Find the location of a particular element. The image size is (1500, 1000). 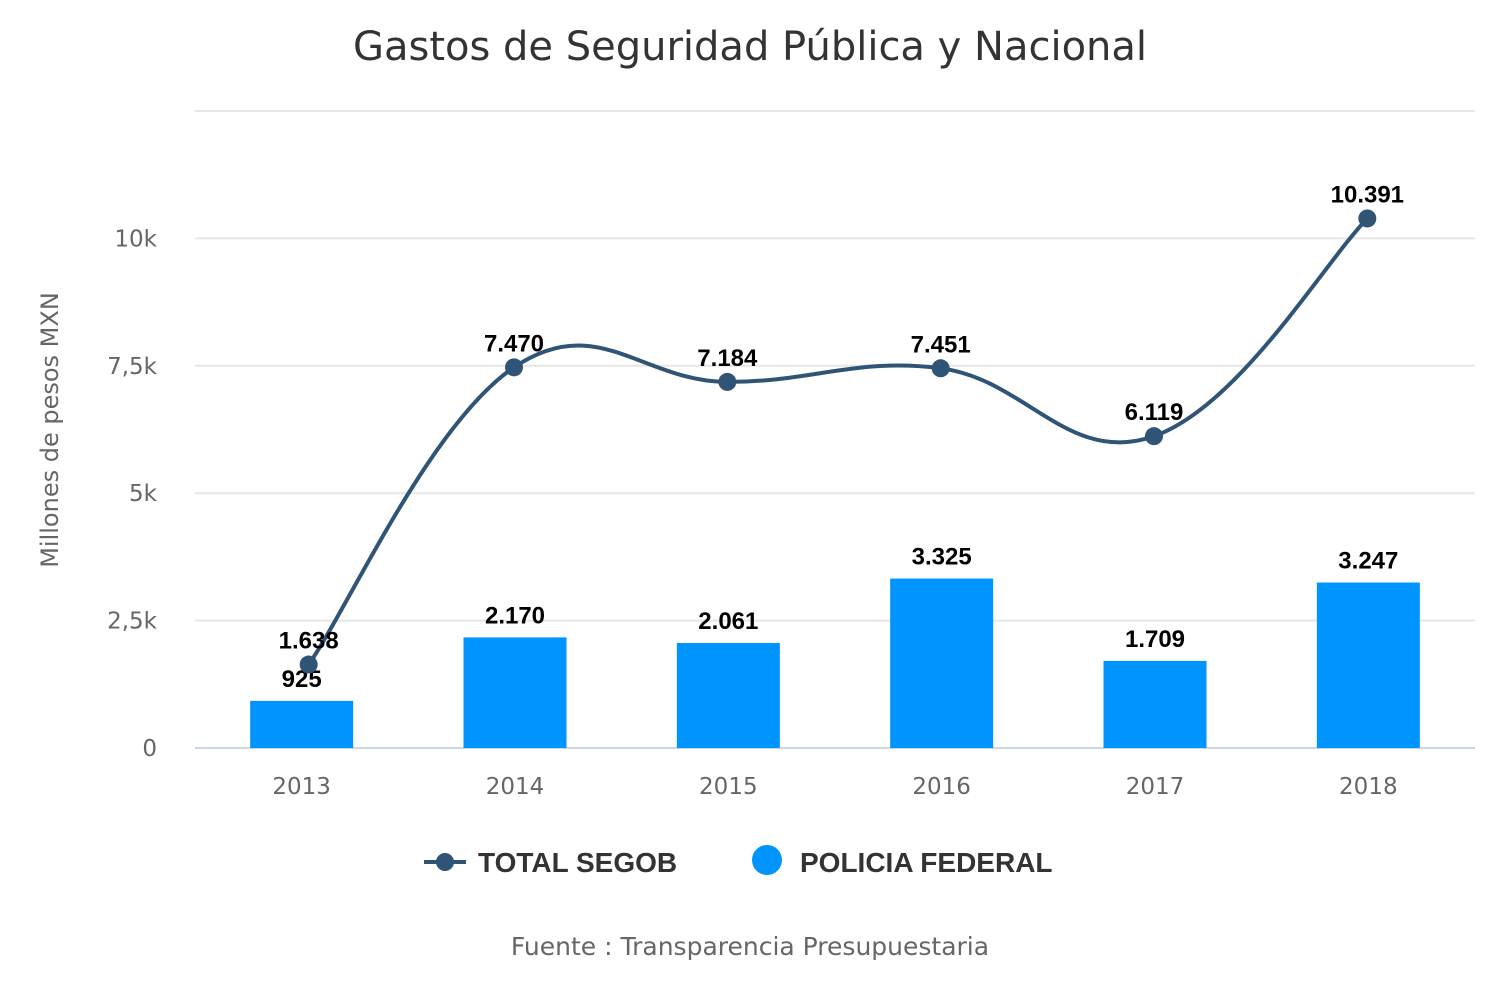

legend-dot-marker-icon is located at coordinates (445, 862).